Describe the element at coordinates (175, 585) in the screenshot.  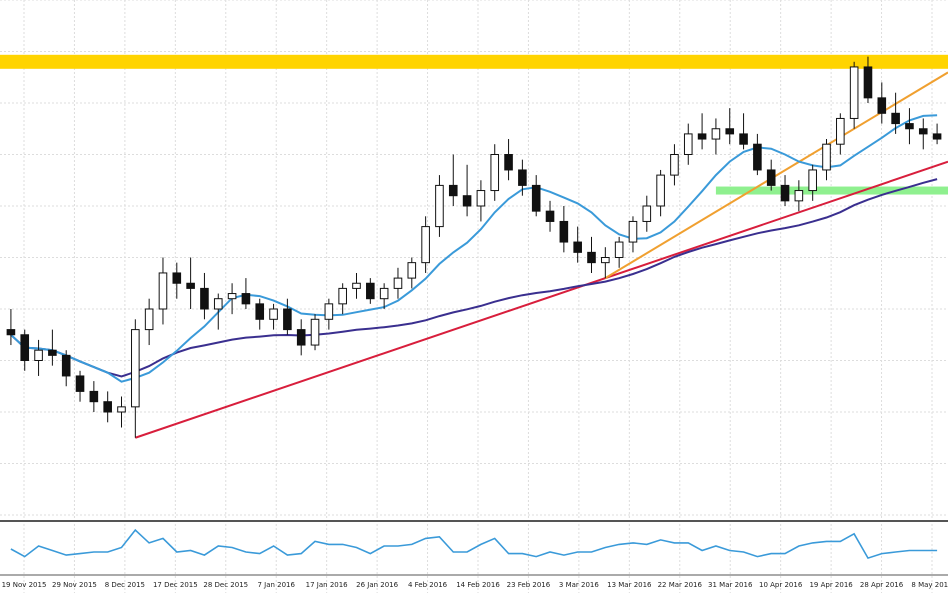
I see `x-tick-label: 17 Dec 2015` at that location.